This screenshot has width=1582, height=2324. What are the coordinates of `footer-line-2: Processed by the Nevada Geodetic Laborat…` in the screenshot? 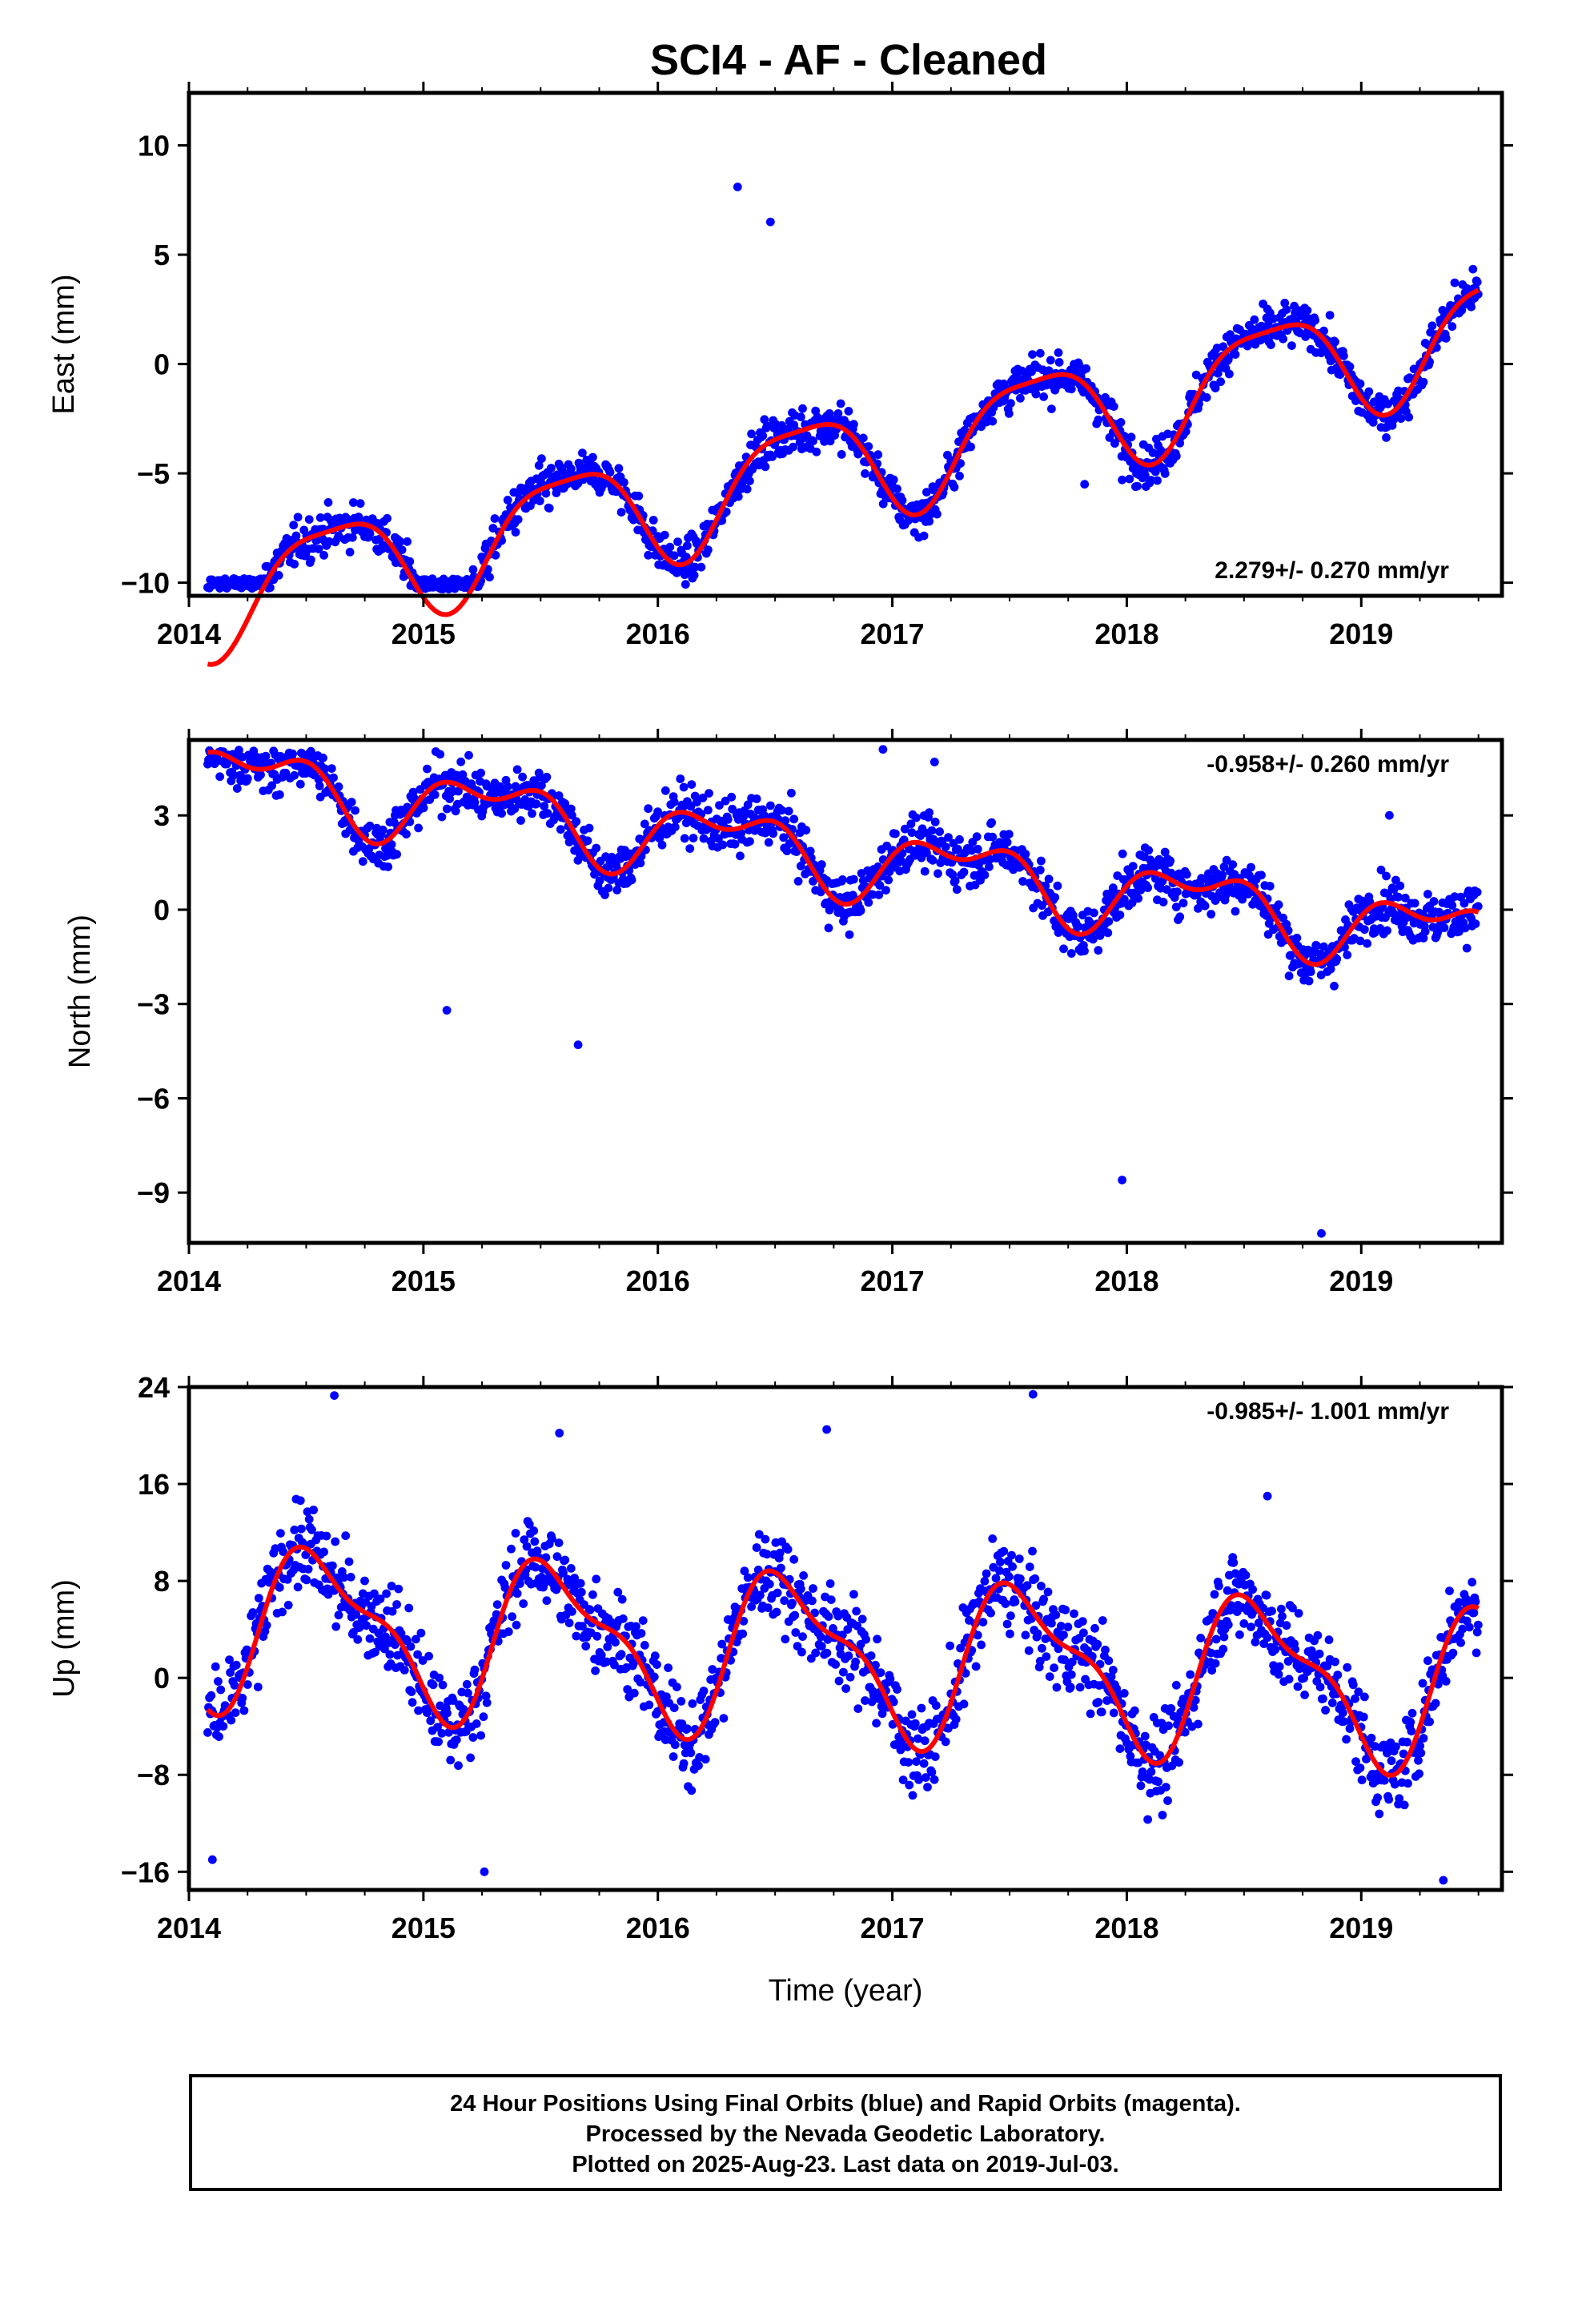 It's located at (846, 2134).